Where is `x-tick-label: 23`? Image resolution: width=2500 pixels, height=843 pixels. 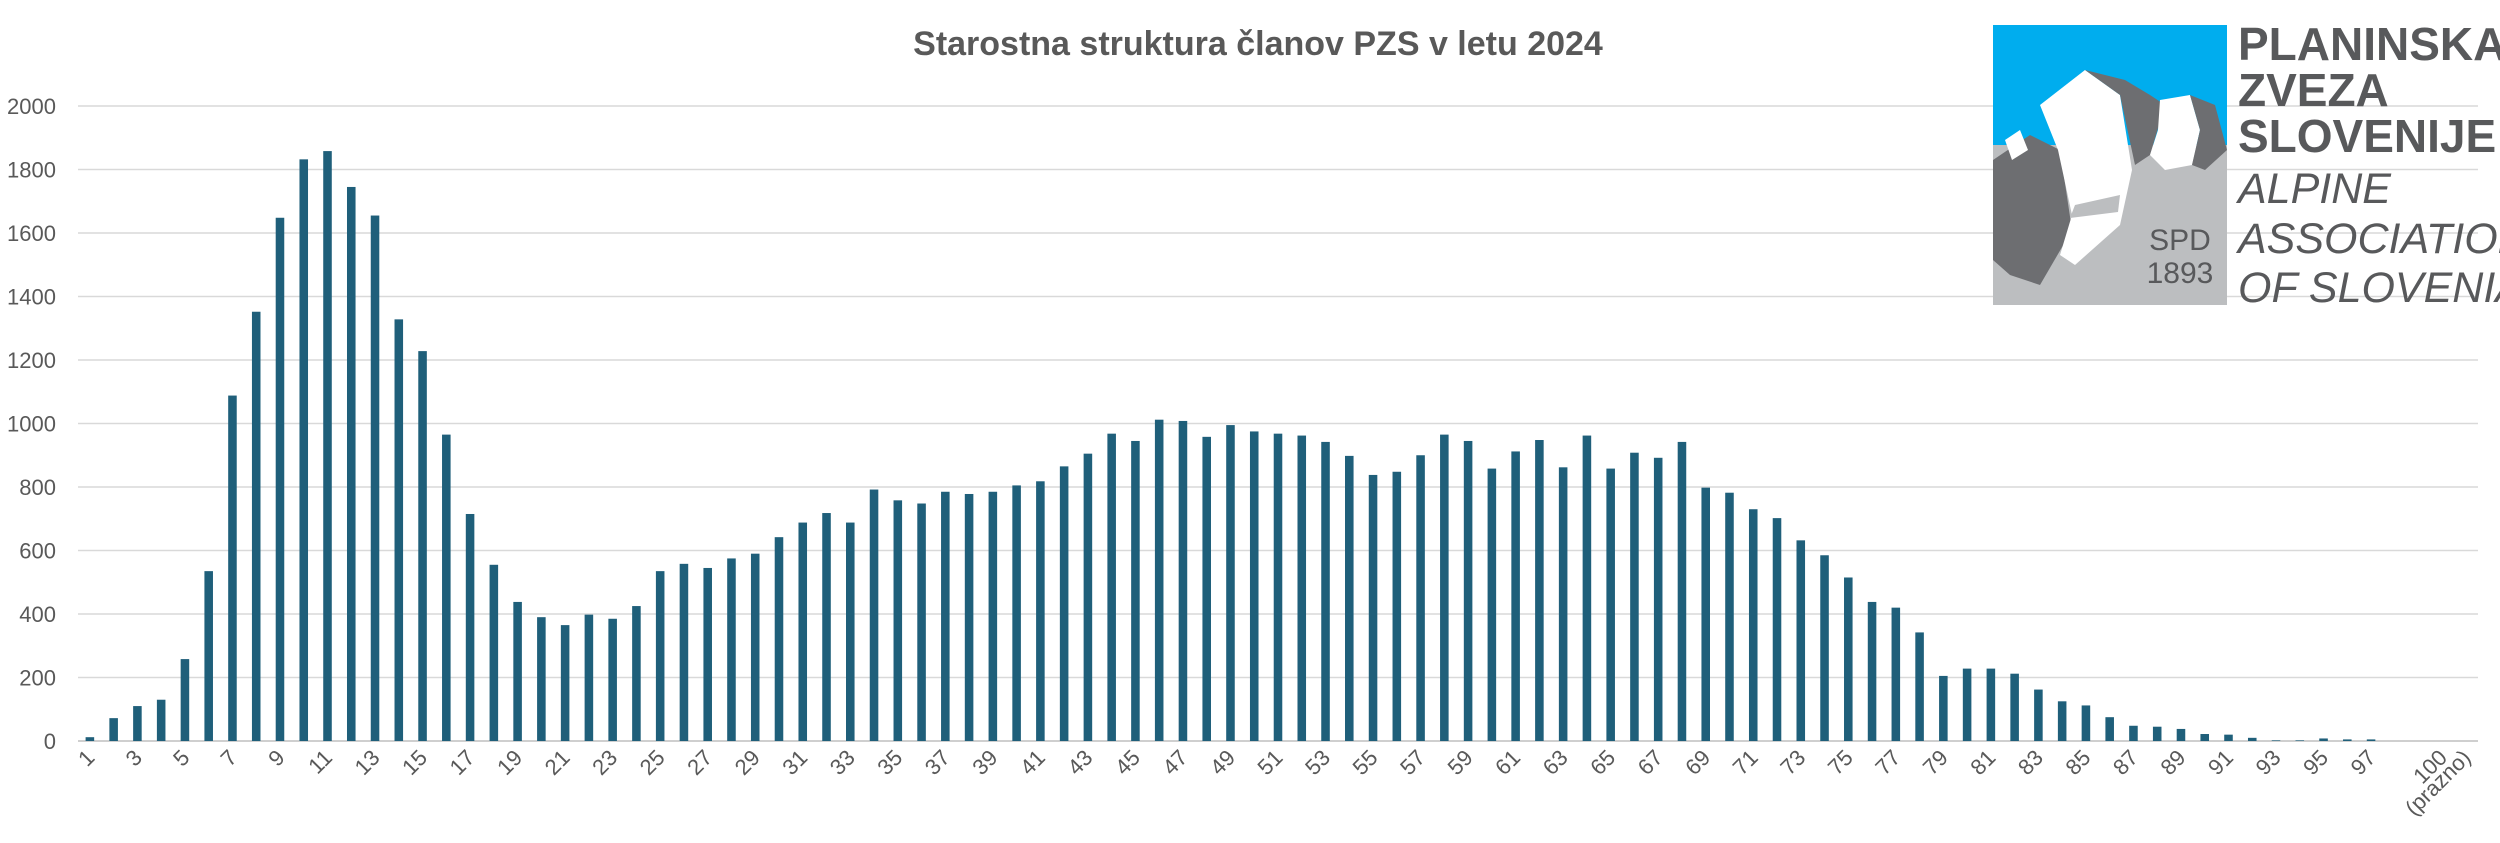
x-tick-label: 23 is located at coordinates (604, 762).